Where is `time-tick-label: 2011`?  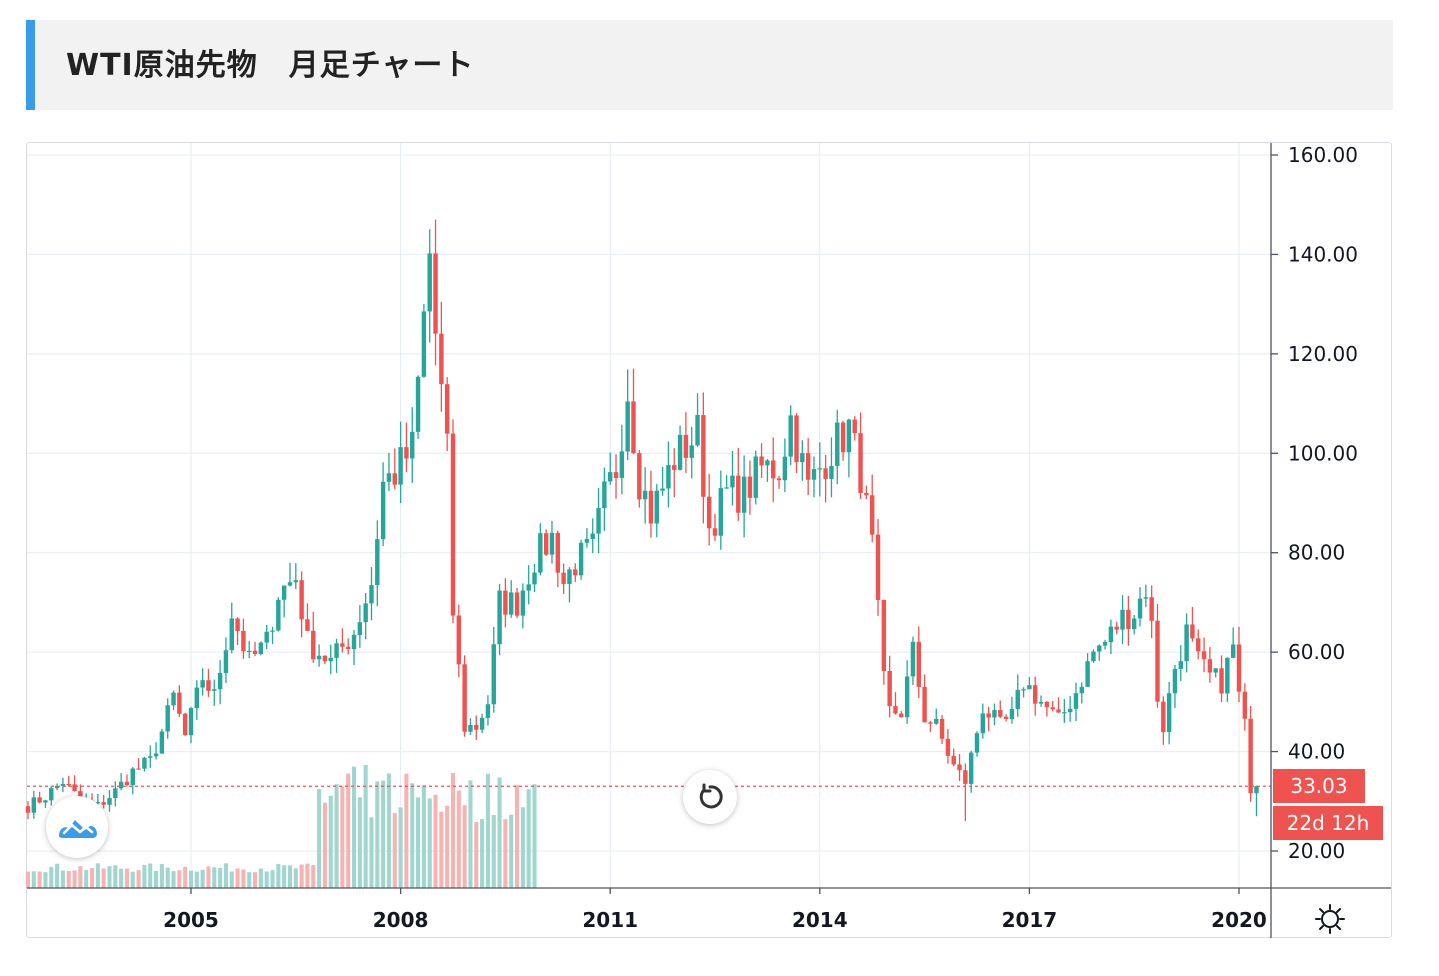
time-tick-label: 2011 is located at coordinates (610, 920).